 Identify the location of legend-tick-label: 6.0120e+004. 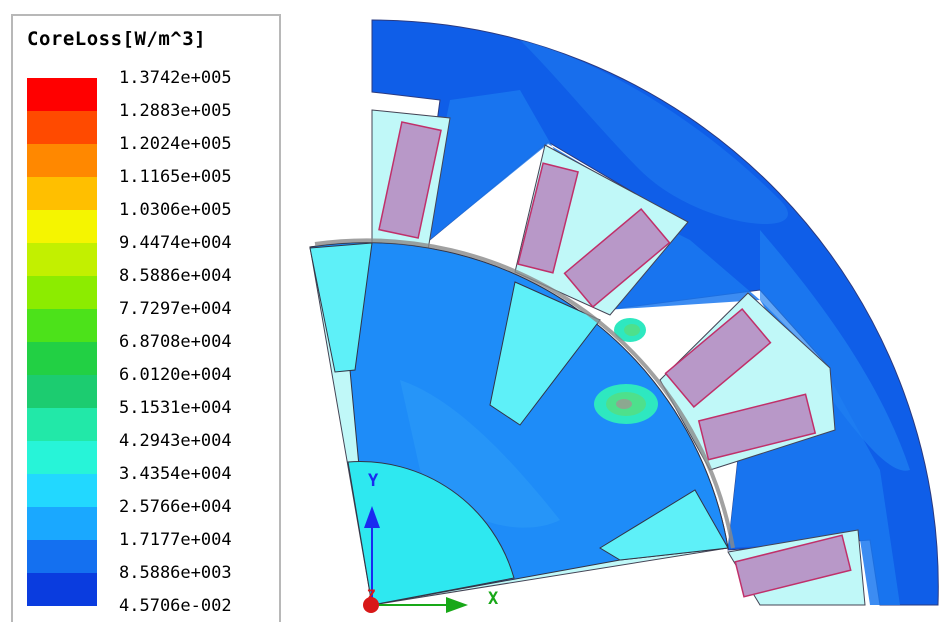
(175, 375).